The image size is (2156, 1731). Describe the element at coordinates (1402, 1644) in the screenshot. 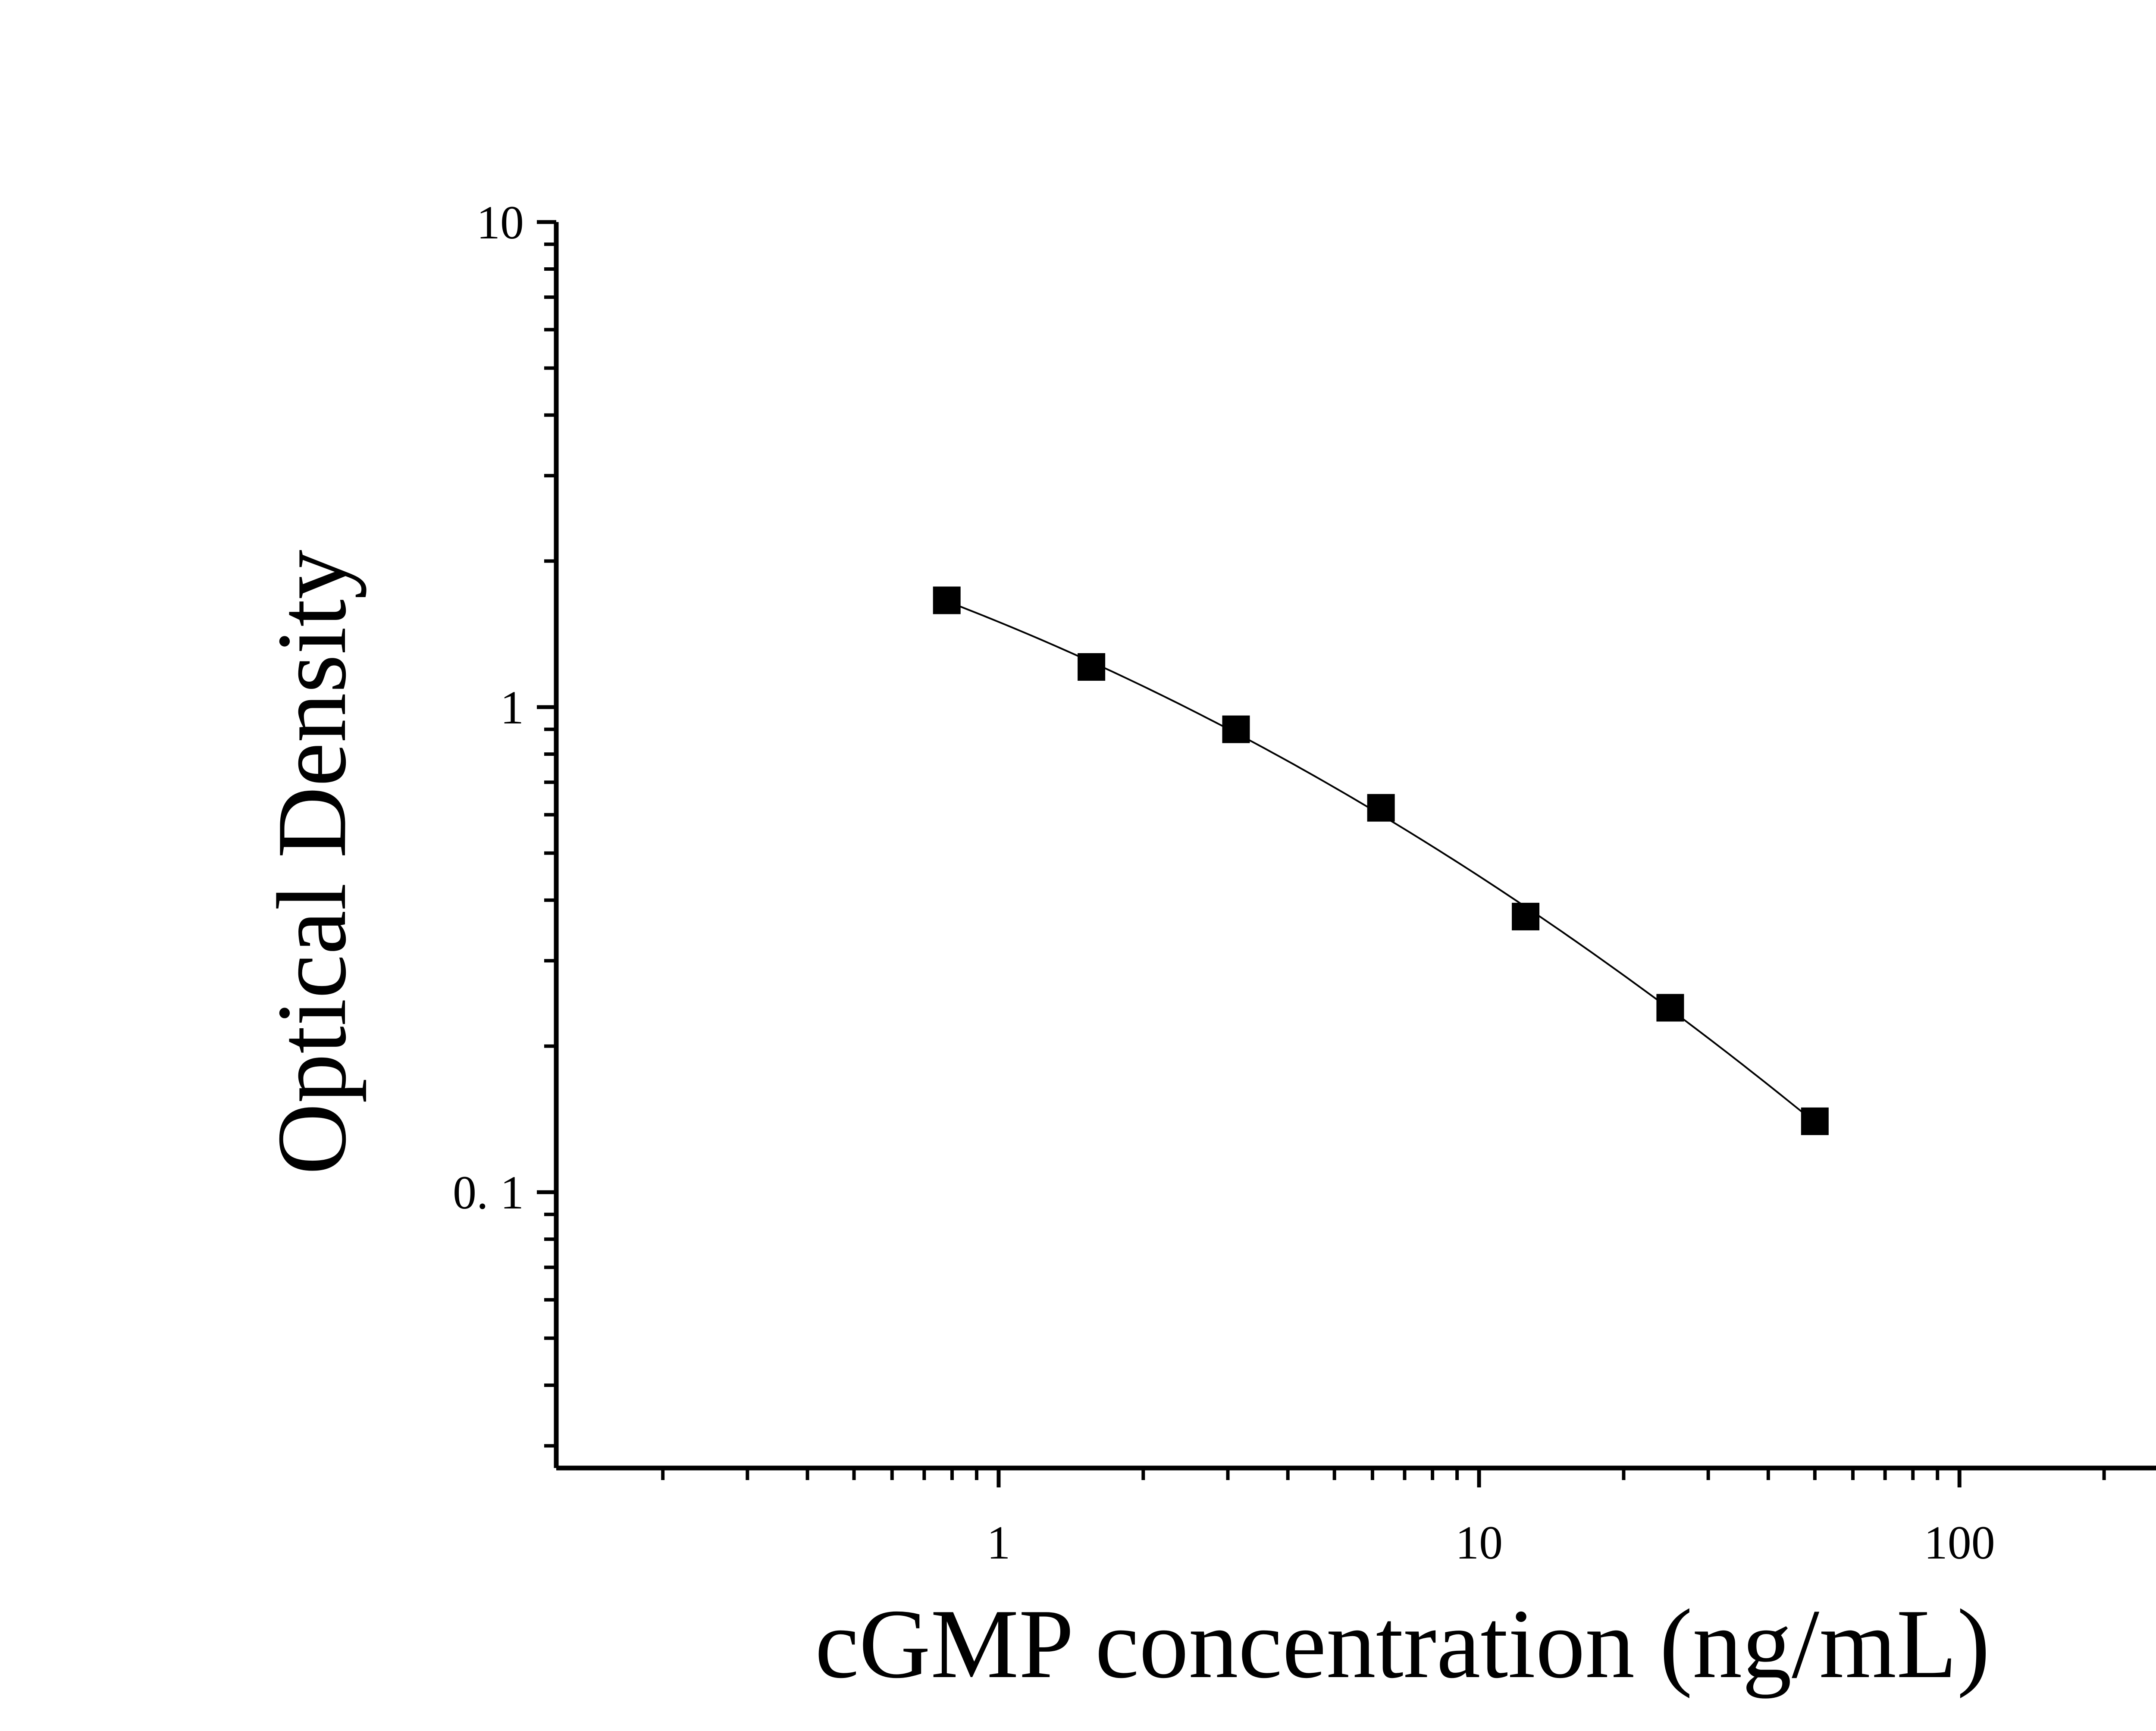

I see `x-axis-title: cGMP concentration (ng/mL)` at that location.